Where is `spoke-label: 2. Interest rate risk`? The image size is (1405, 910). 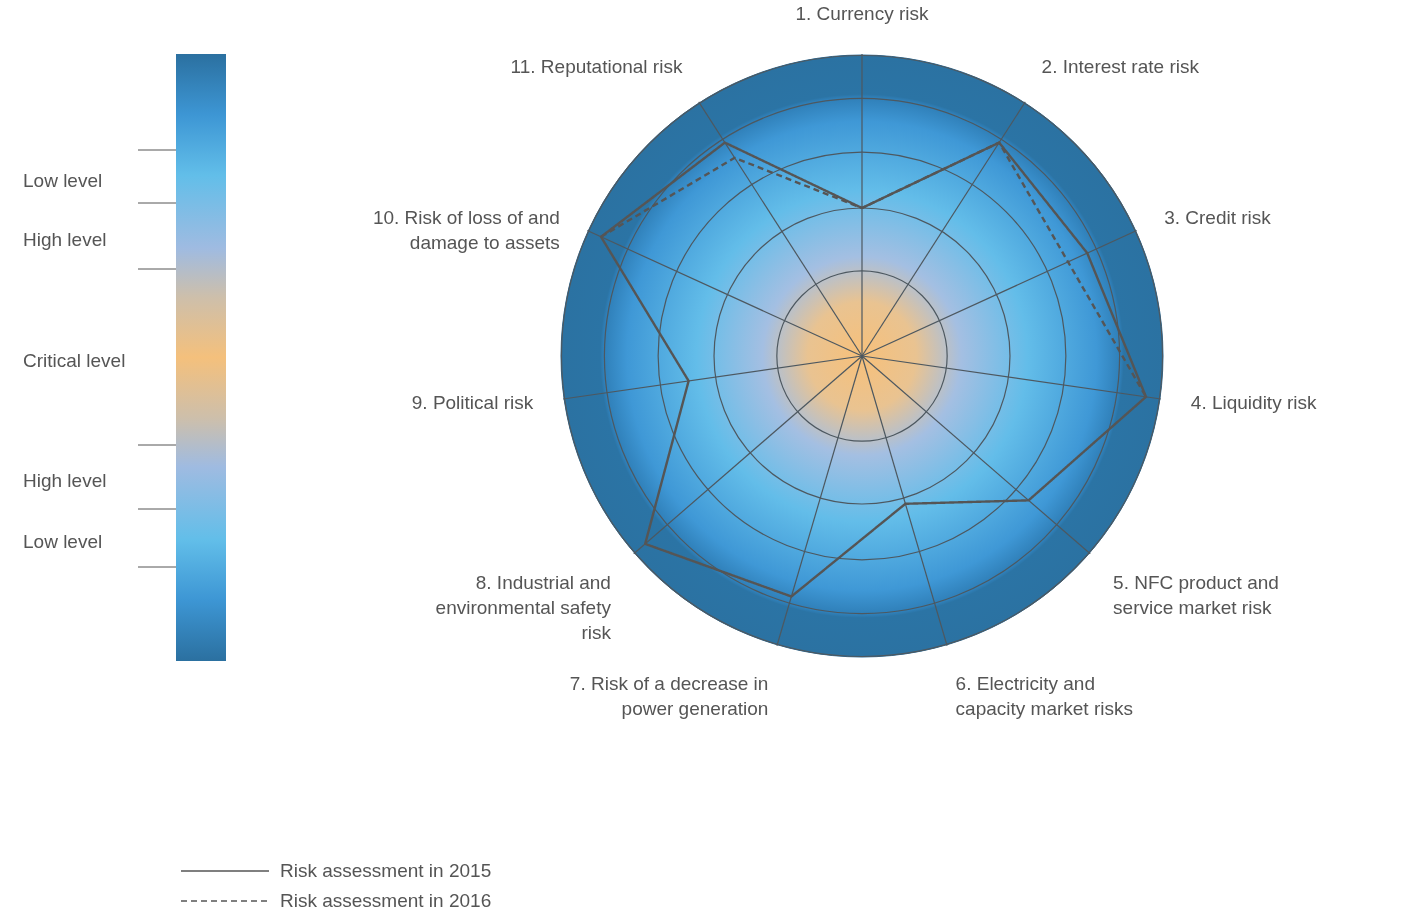
spoke-label: 2. Interest rate risk is located at coordinates (1120, 66).